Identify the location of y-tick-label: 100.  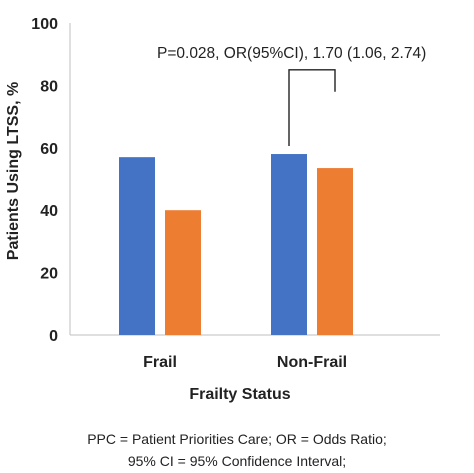
(44, 24).